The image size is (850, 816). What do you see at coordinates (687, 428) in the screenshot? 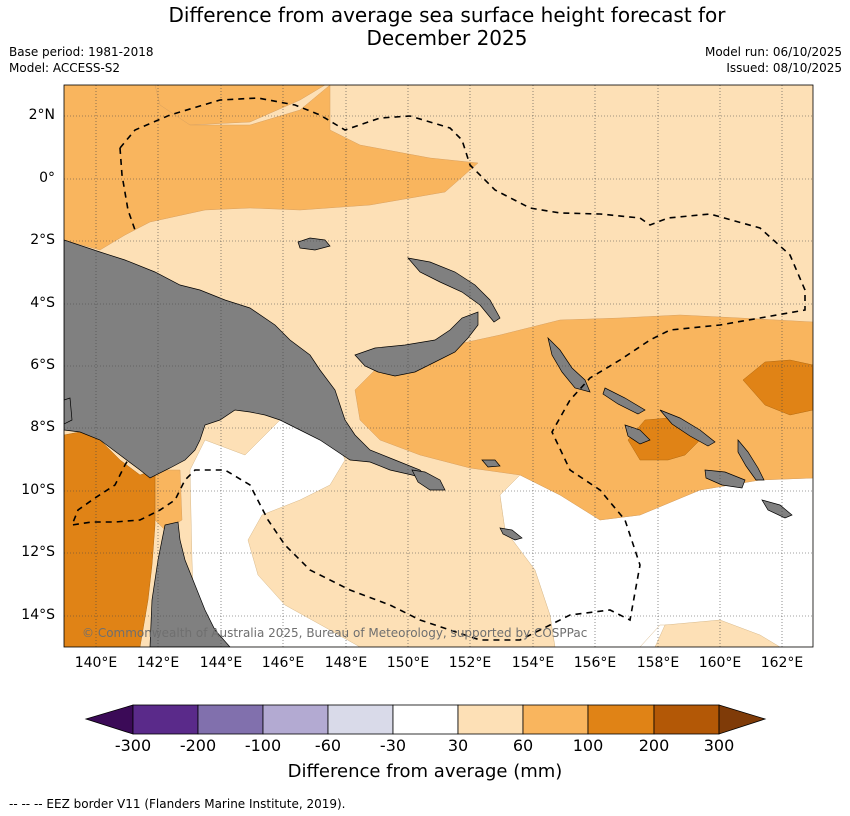
I see `land-santa-isabel` at bounding box center [687, 428].